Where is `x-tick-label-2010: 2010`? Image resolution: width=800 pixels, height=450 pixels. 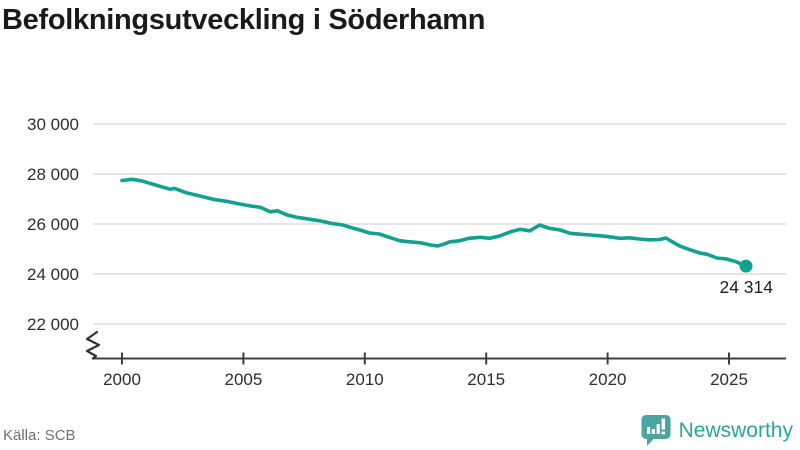 x-tick-label-2010: 2010 is located at coordinates (365, 379).